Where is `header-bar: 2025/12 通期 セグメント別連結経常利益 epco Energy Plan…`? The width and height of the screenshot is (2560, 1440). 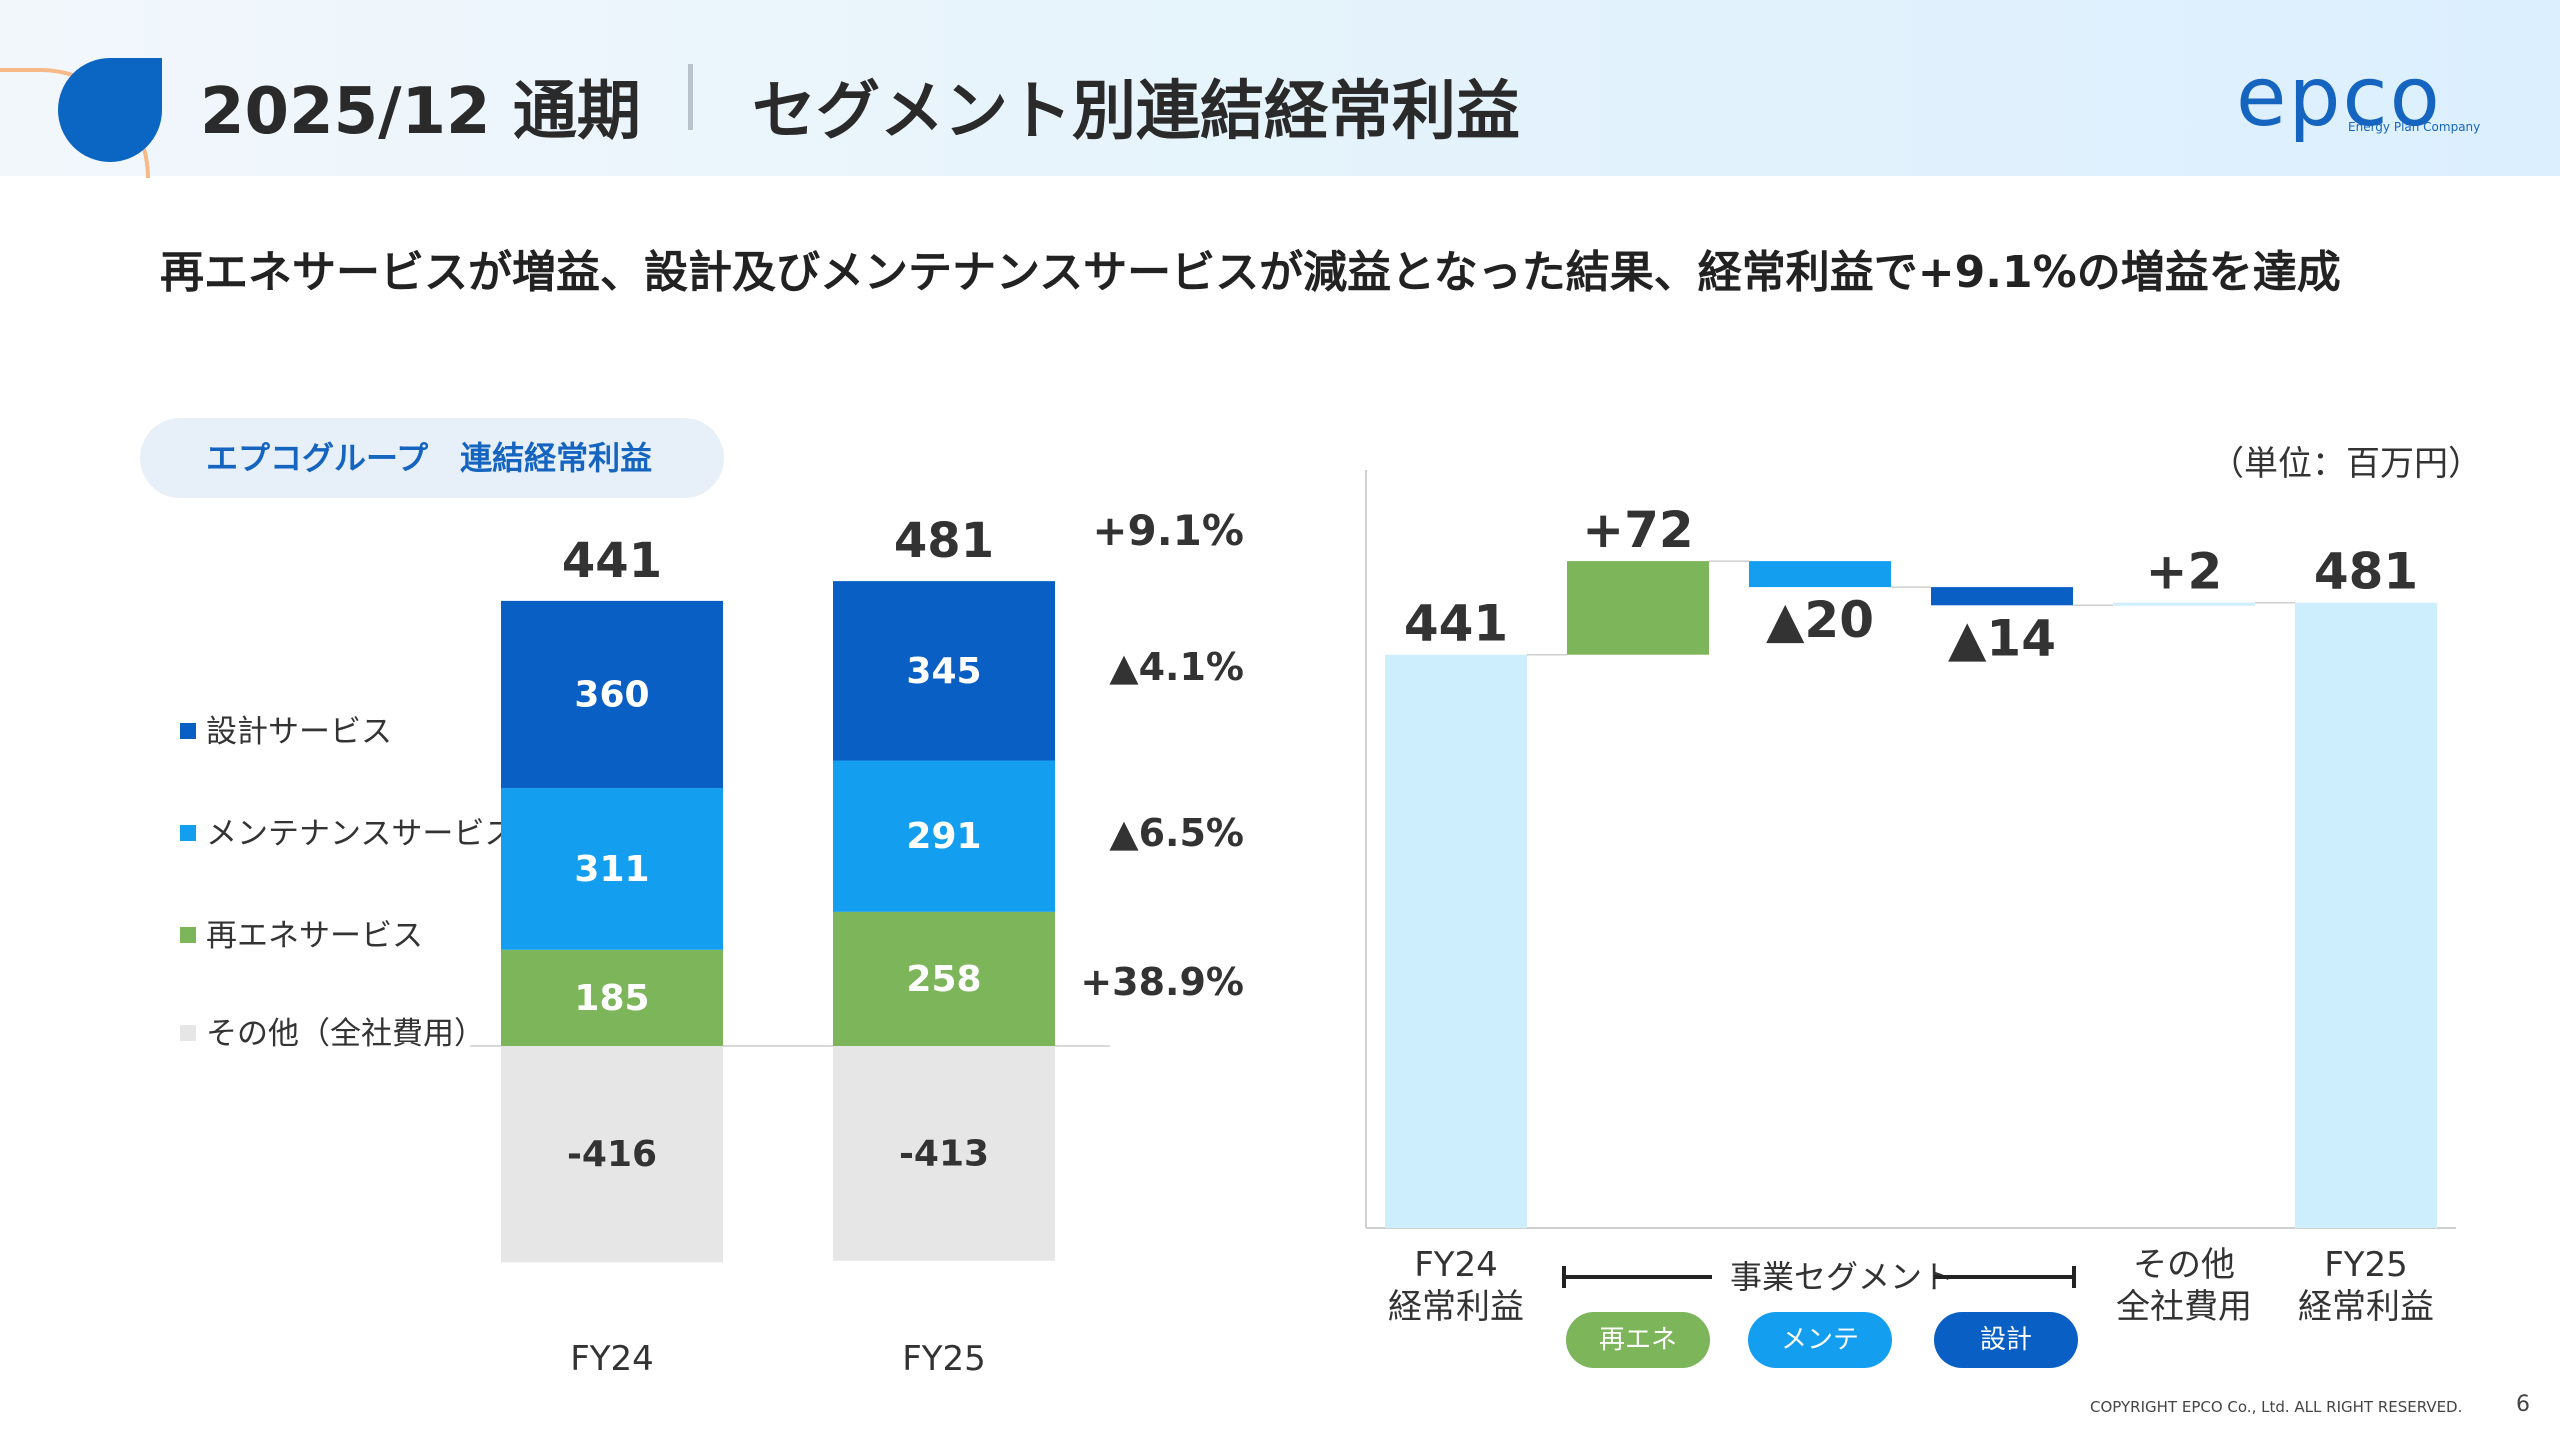 header-bar: 2025/12 通期 セグメント別連結経常利益 epco Energy Plan… is located at coordinates (1280, 89).